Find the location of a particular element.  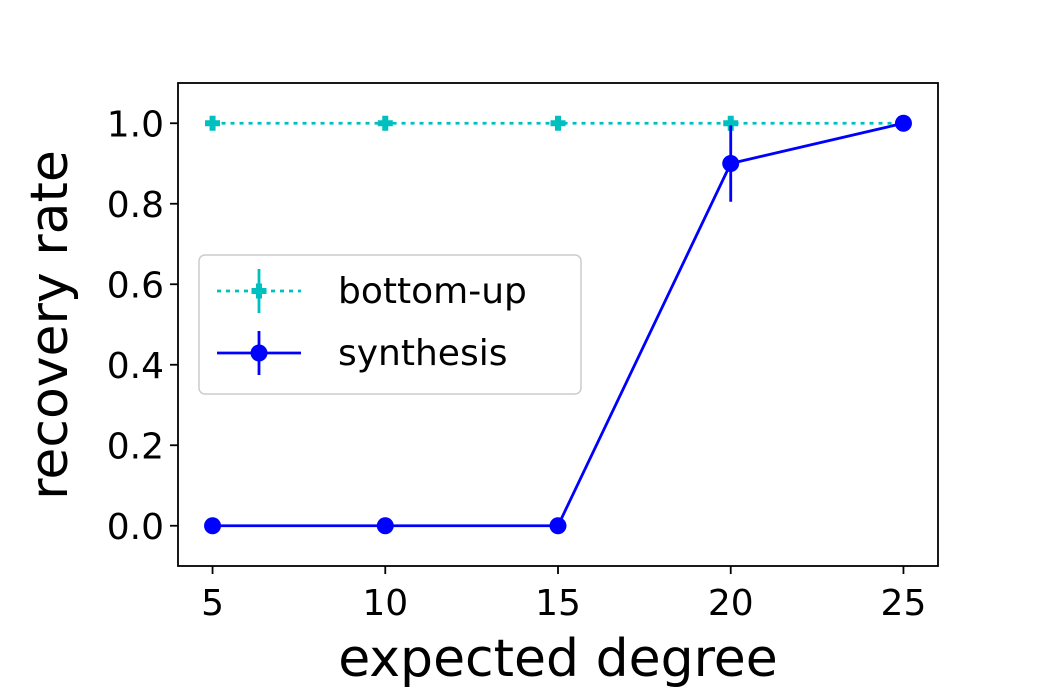

y-tick-label: 0.6 is located at coordinates (135, 285).